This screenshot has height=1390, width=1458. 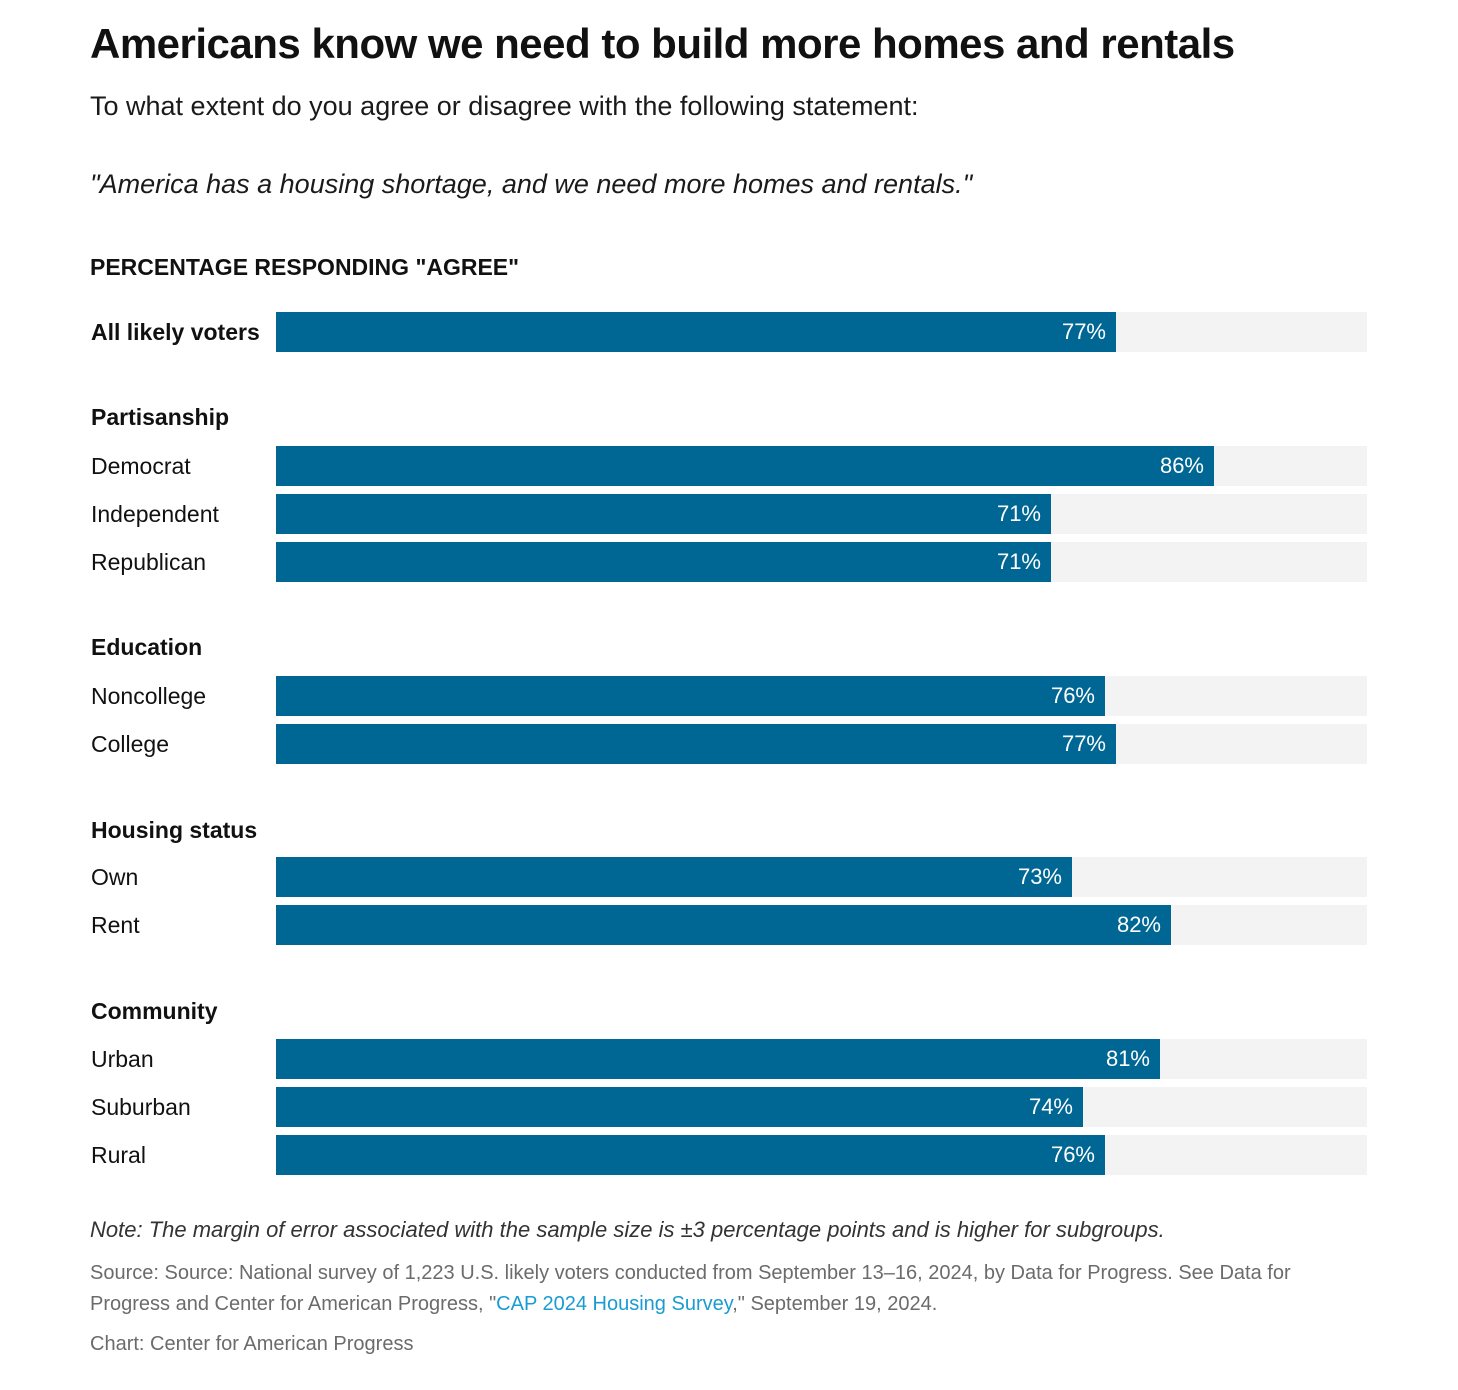 I want to click on category-label: Independent, so click(x=155, y=514).